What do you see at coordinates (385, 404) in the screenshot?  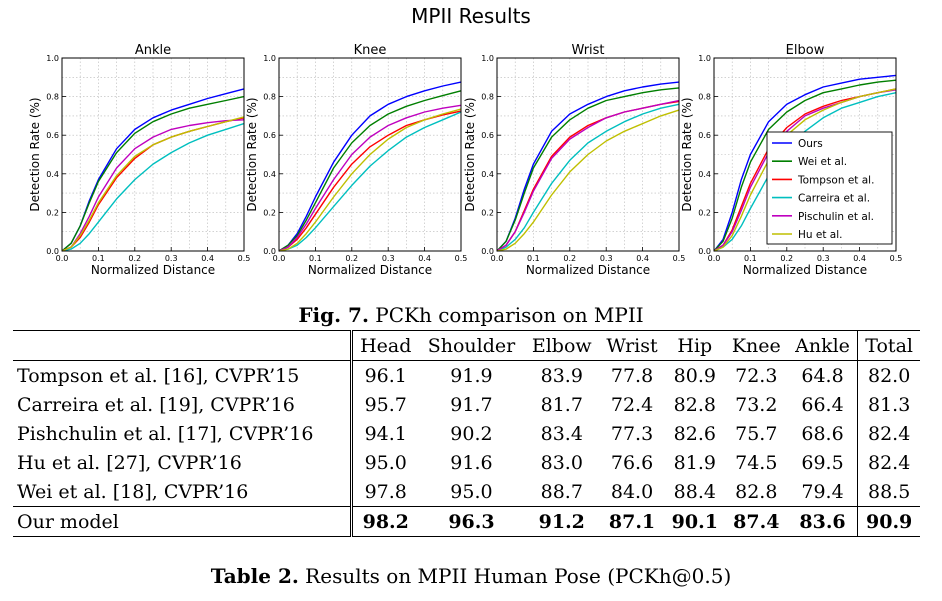 I see `value-cell: 95.7` at bounding box center [385, 404].